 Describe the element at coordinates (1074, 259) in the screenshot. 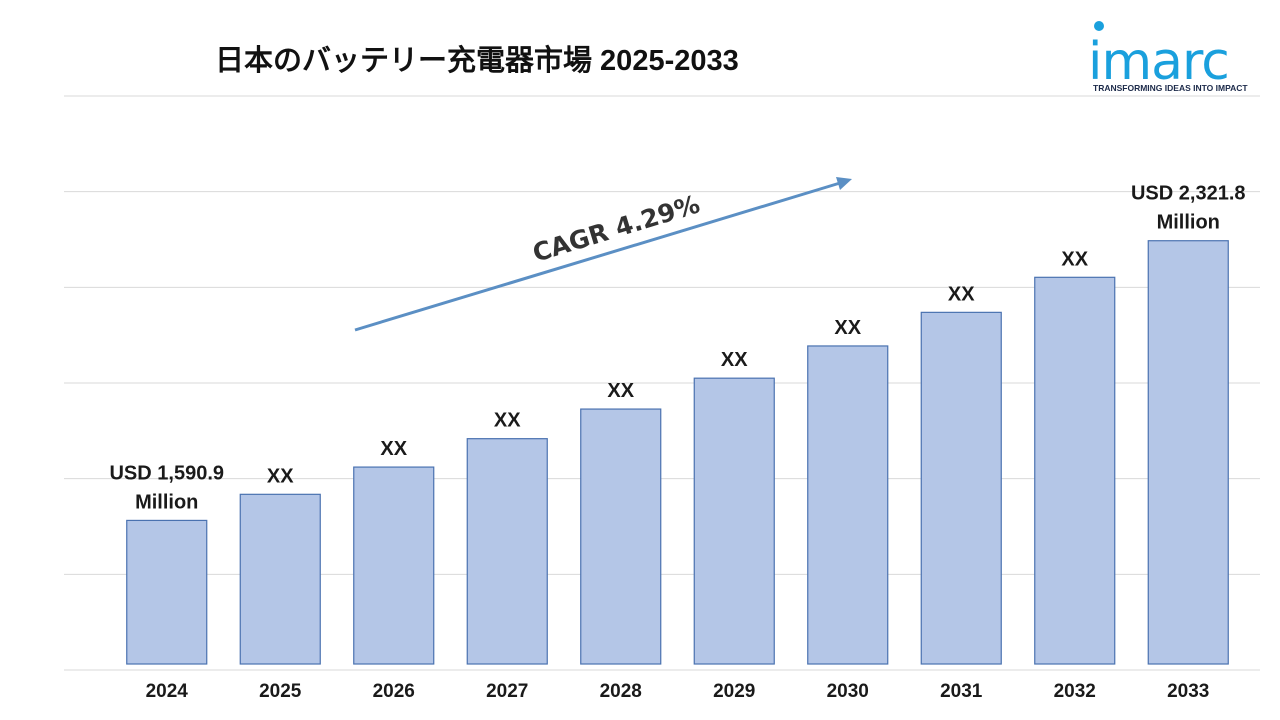

I see `data-label-2032: XX` at that location.